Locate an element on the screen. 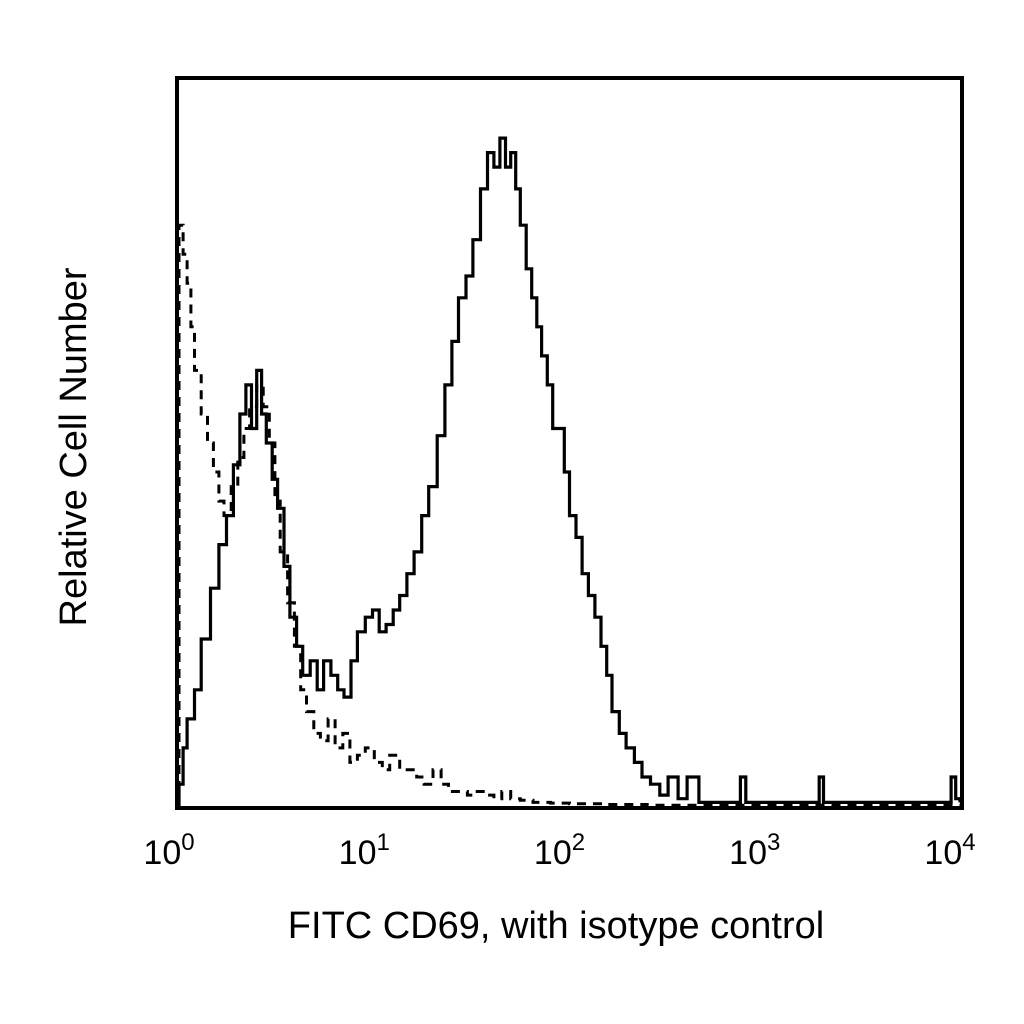  y-axis-title: Relative Cell Number is located at coordinates (74, 446).